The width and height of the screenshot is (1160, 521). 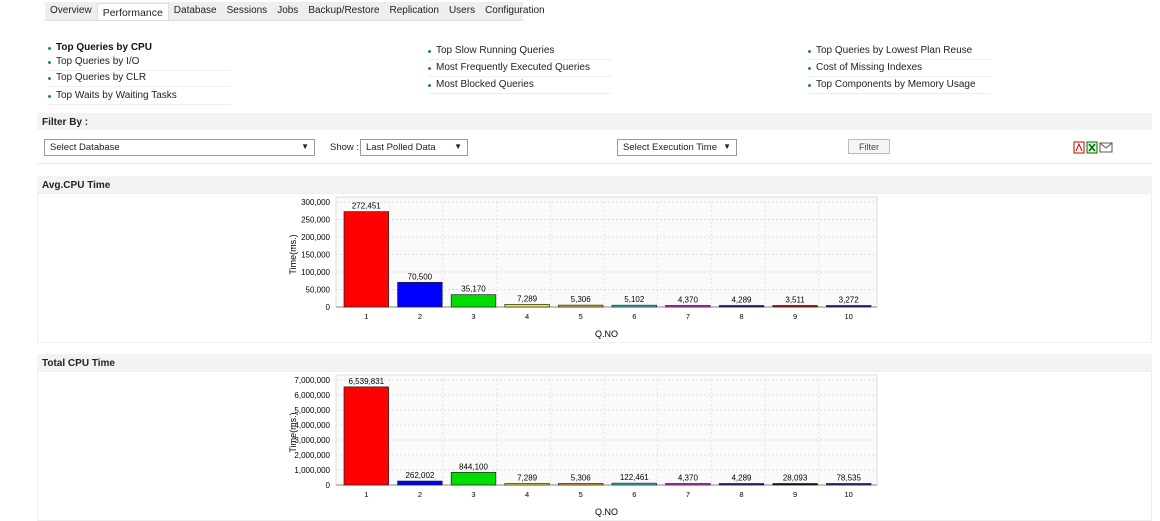 I want to click on database-select: Select Database ▼, so click(x=179, y=147).